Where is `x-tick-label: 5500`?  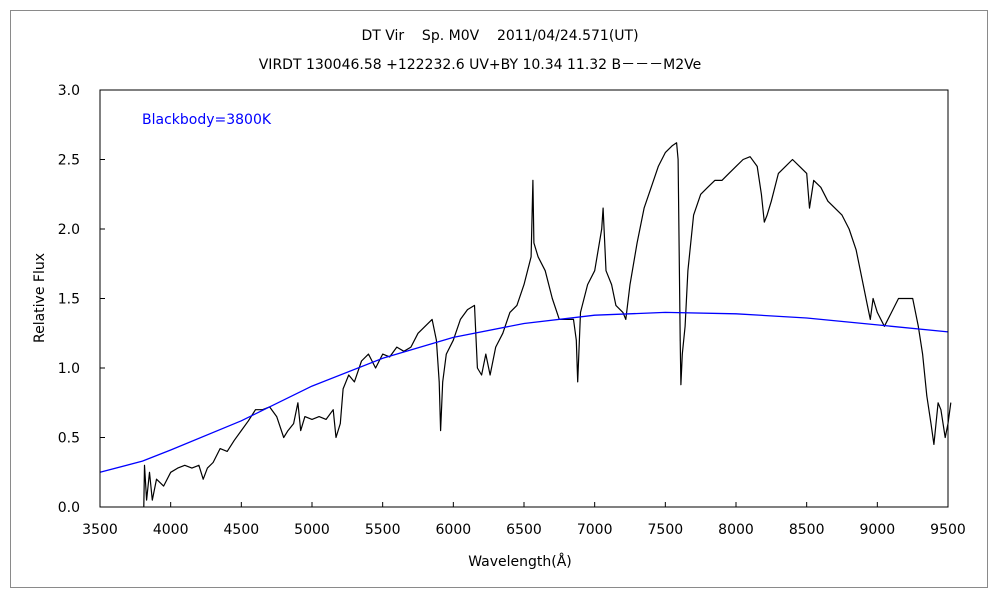
x-tick-label: 5500 is located at coordinates (383, 530).